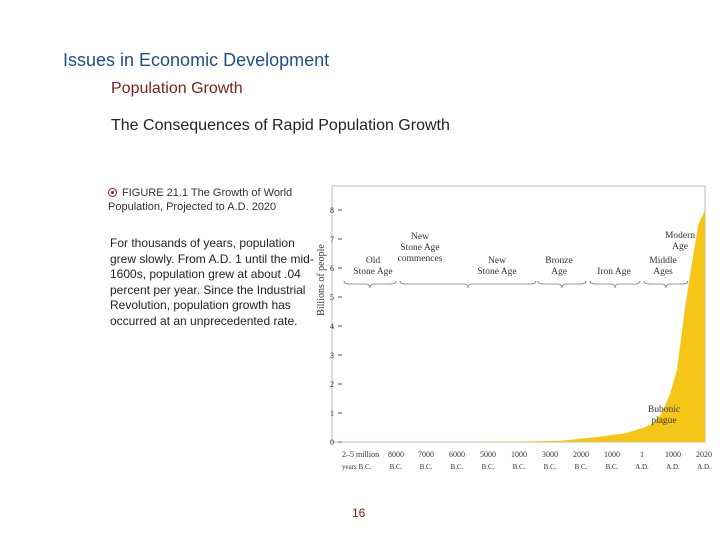 The image size is (720, 540). I want to click on x-tick-label: 8000, so click(396, 454).